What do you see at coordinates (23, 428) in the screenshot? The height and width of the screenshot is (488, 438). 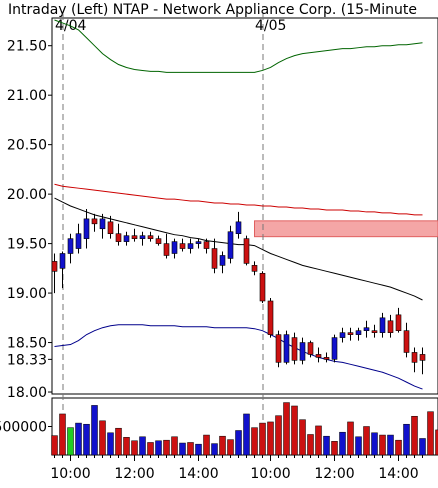 I see `volume-y-tick-label: 500000` at bounding box center [23, 428].